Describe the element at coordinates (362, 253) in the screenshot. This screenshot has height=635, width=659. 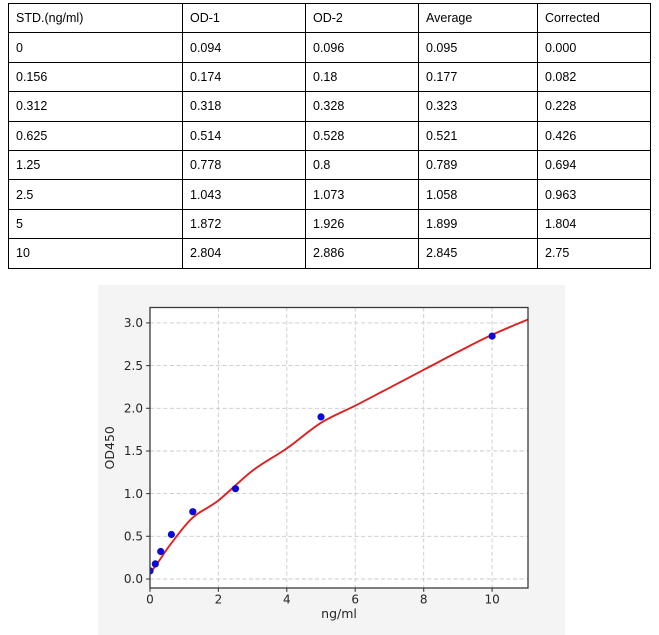
I see `table-cell: 2.886` at that location.